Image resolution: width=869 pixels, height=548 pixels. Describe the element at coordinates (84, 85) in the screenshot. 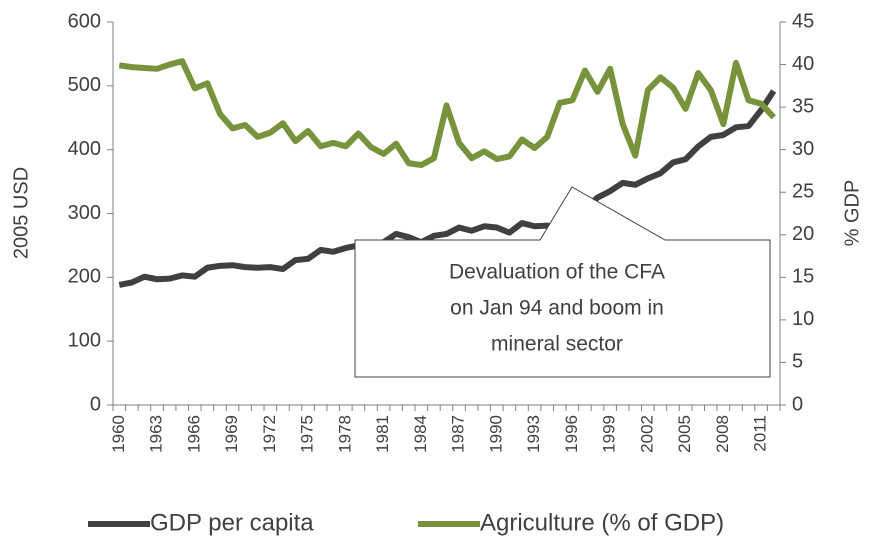

I see `y-tick-label: 500` at that location.